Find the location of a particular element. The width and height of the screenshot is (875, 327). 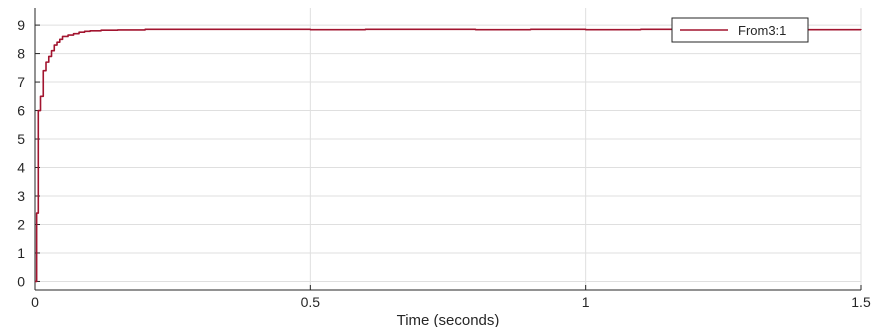

x-tick-label: 0 is located at coordinates (35, 302).